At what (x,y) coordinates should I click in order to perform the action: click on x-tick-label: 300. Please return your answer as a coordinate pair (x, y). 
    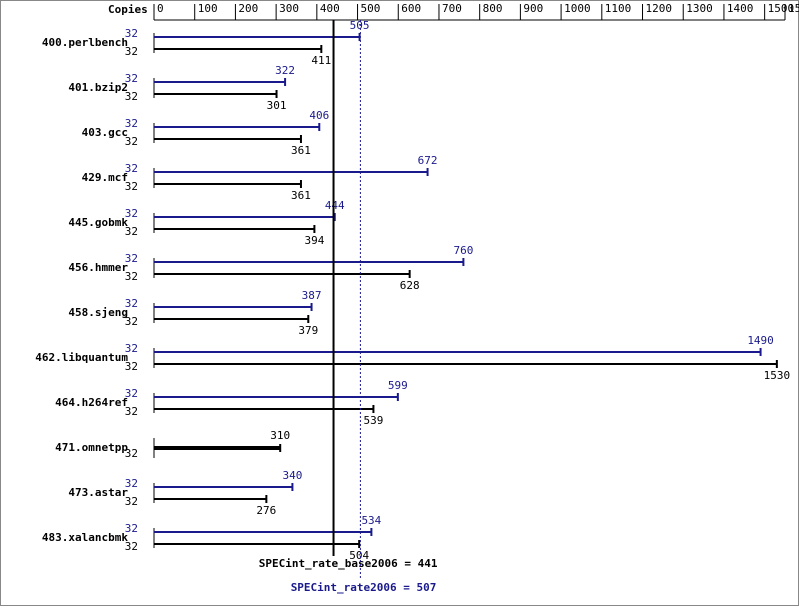
    Looking at the image, I should click on (289, 8).